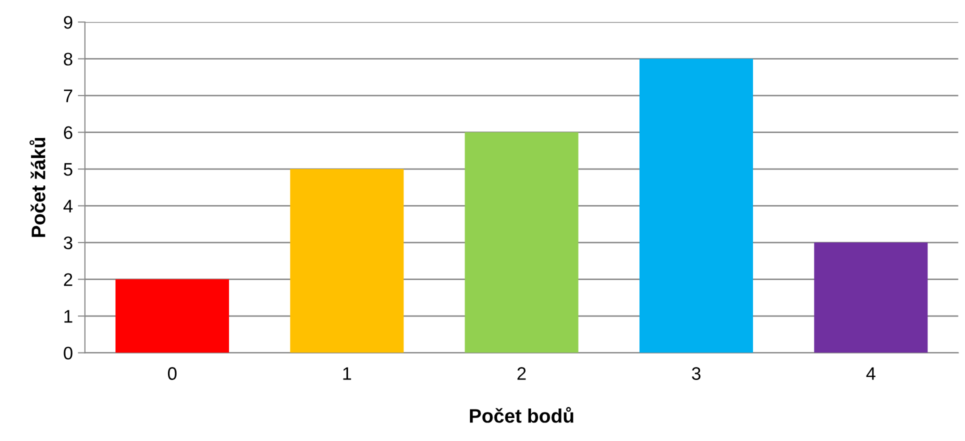  I want to click on y-tick-label: 7, so click(68, 96).